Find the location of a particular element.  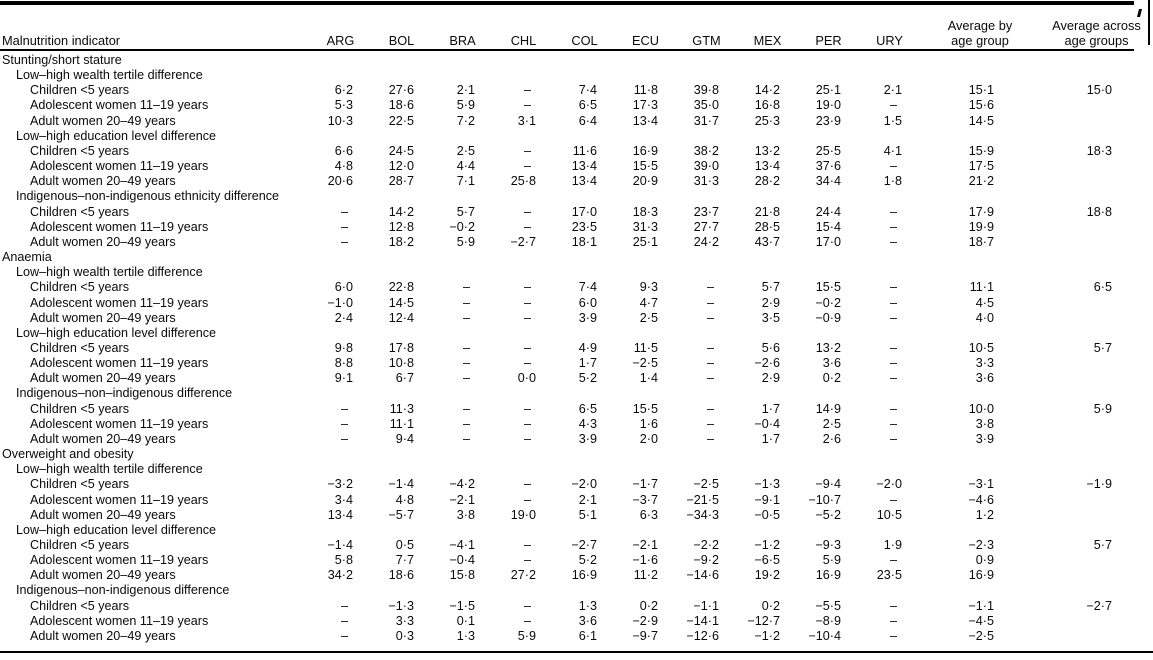

value-cell: 1·3 is located at coordinates (587, 605).